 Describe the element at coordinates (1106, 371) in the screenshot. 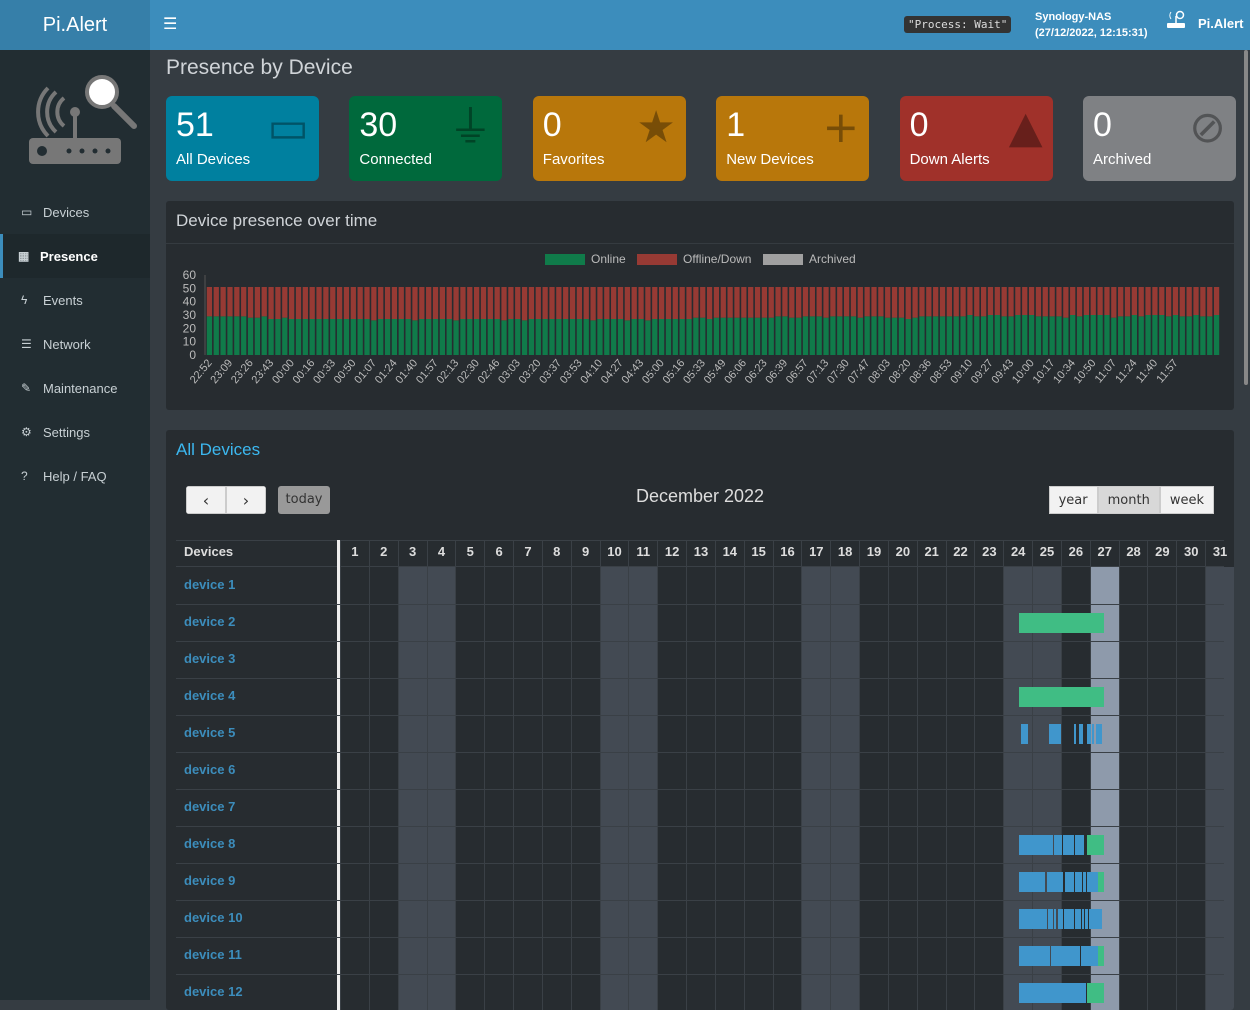

I see `x-tick-label: 11:07` at that location.